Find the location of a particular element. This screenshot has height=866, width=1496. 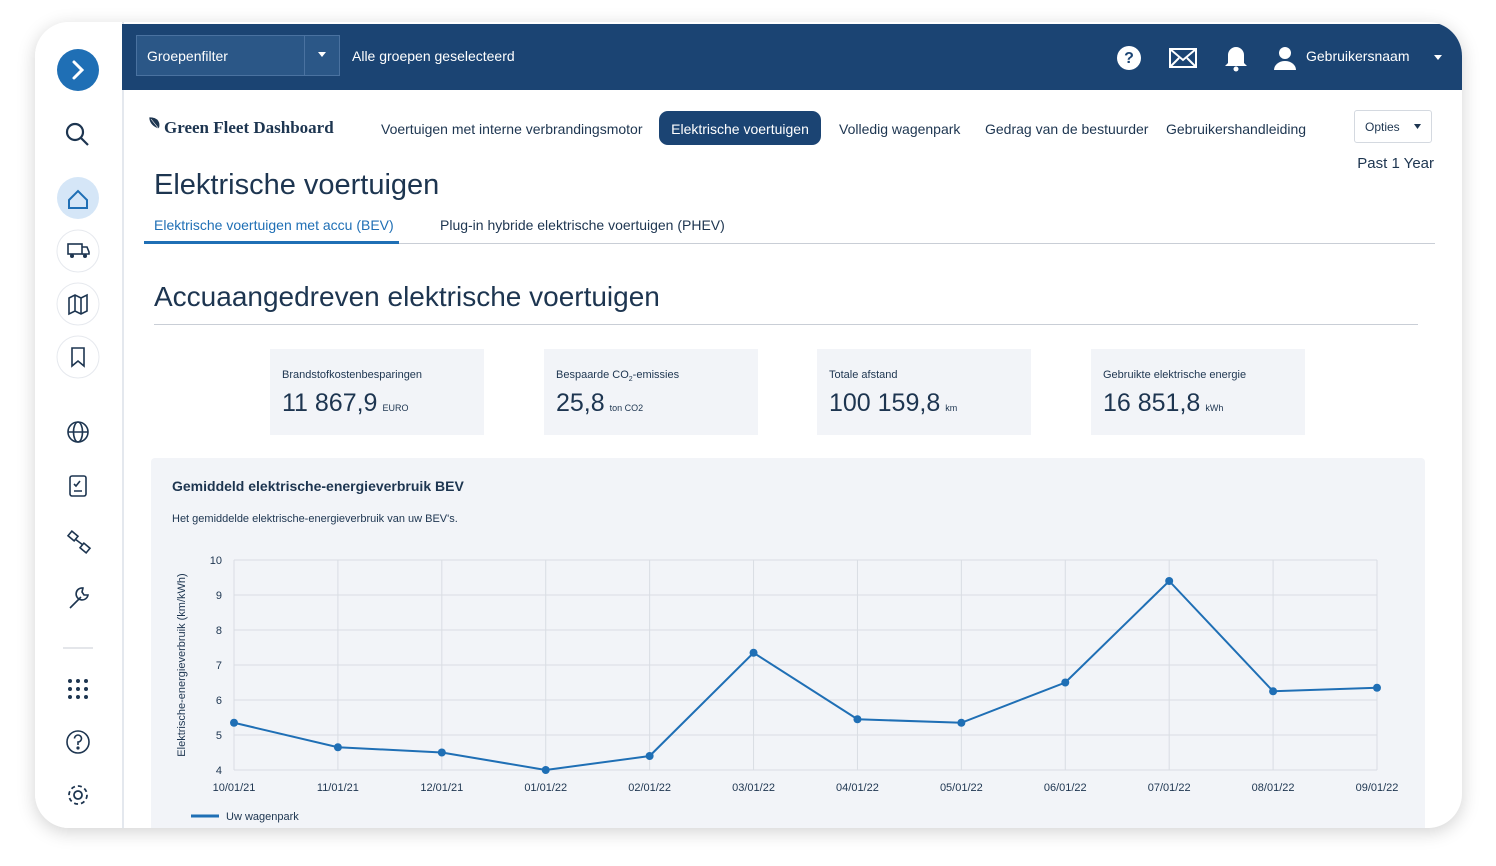

map-icon is located at coordinates (78, 304).